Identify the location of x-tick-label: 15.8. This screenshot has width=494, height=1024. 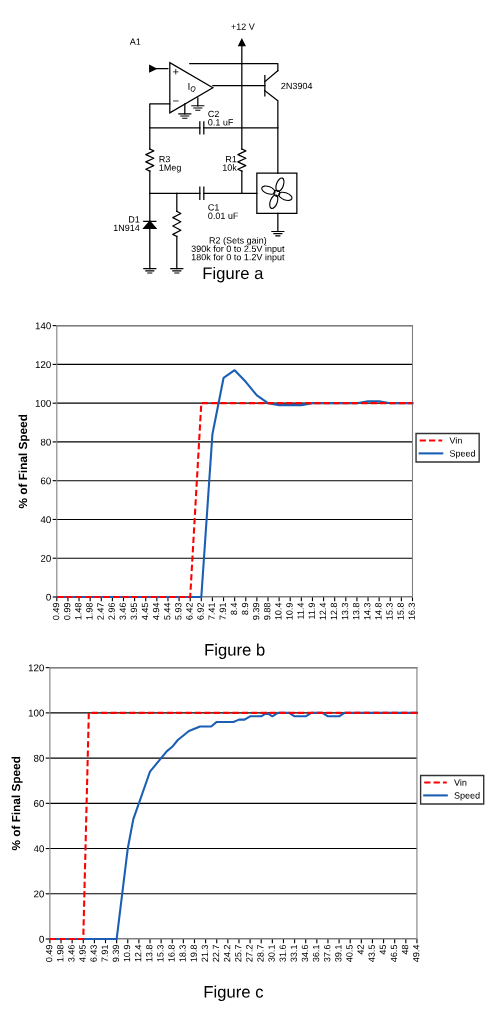
(400, 611).